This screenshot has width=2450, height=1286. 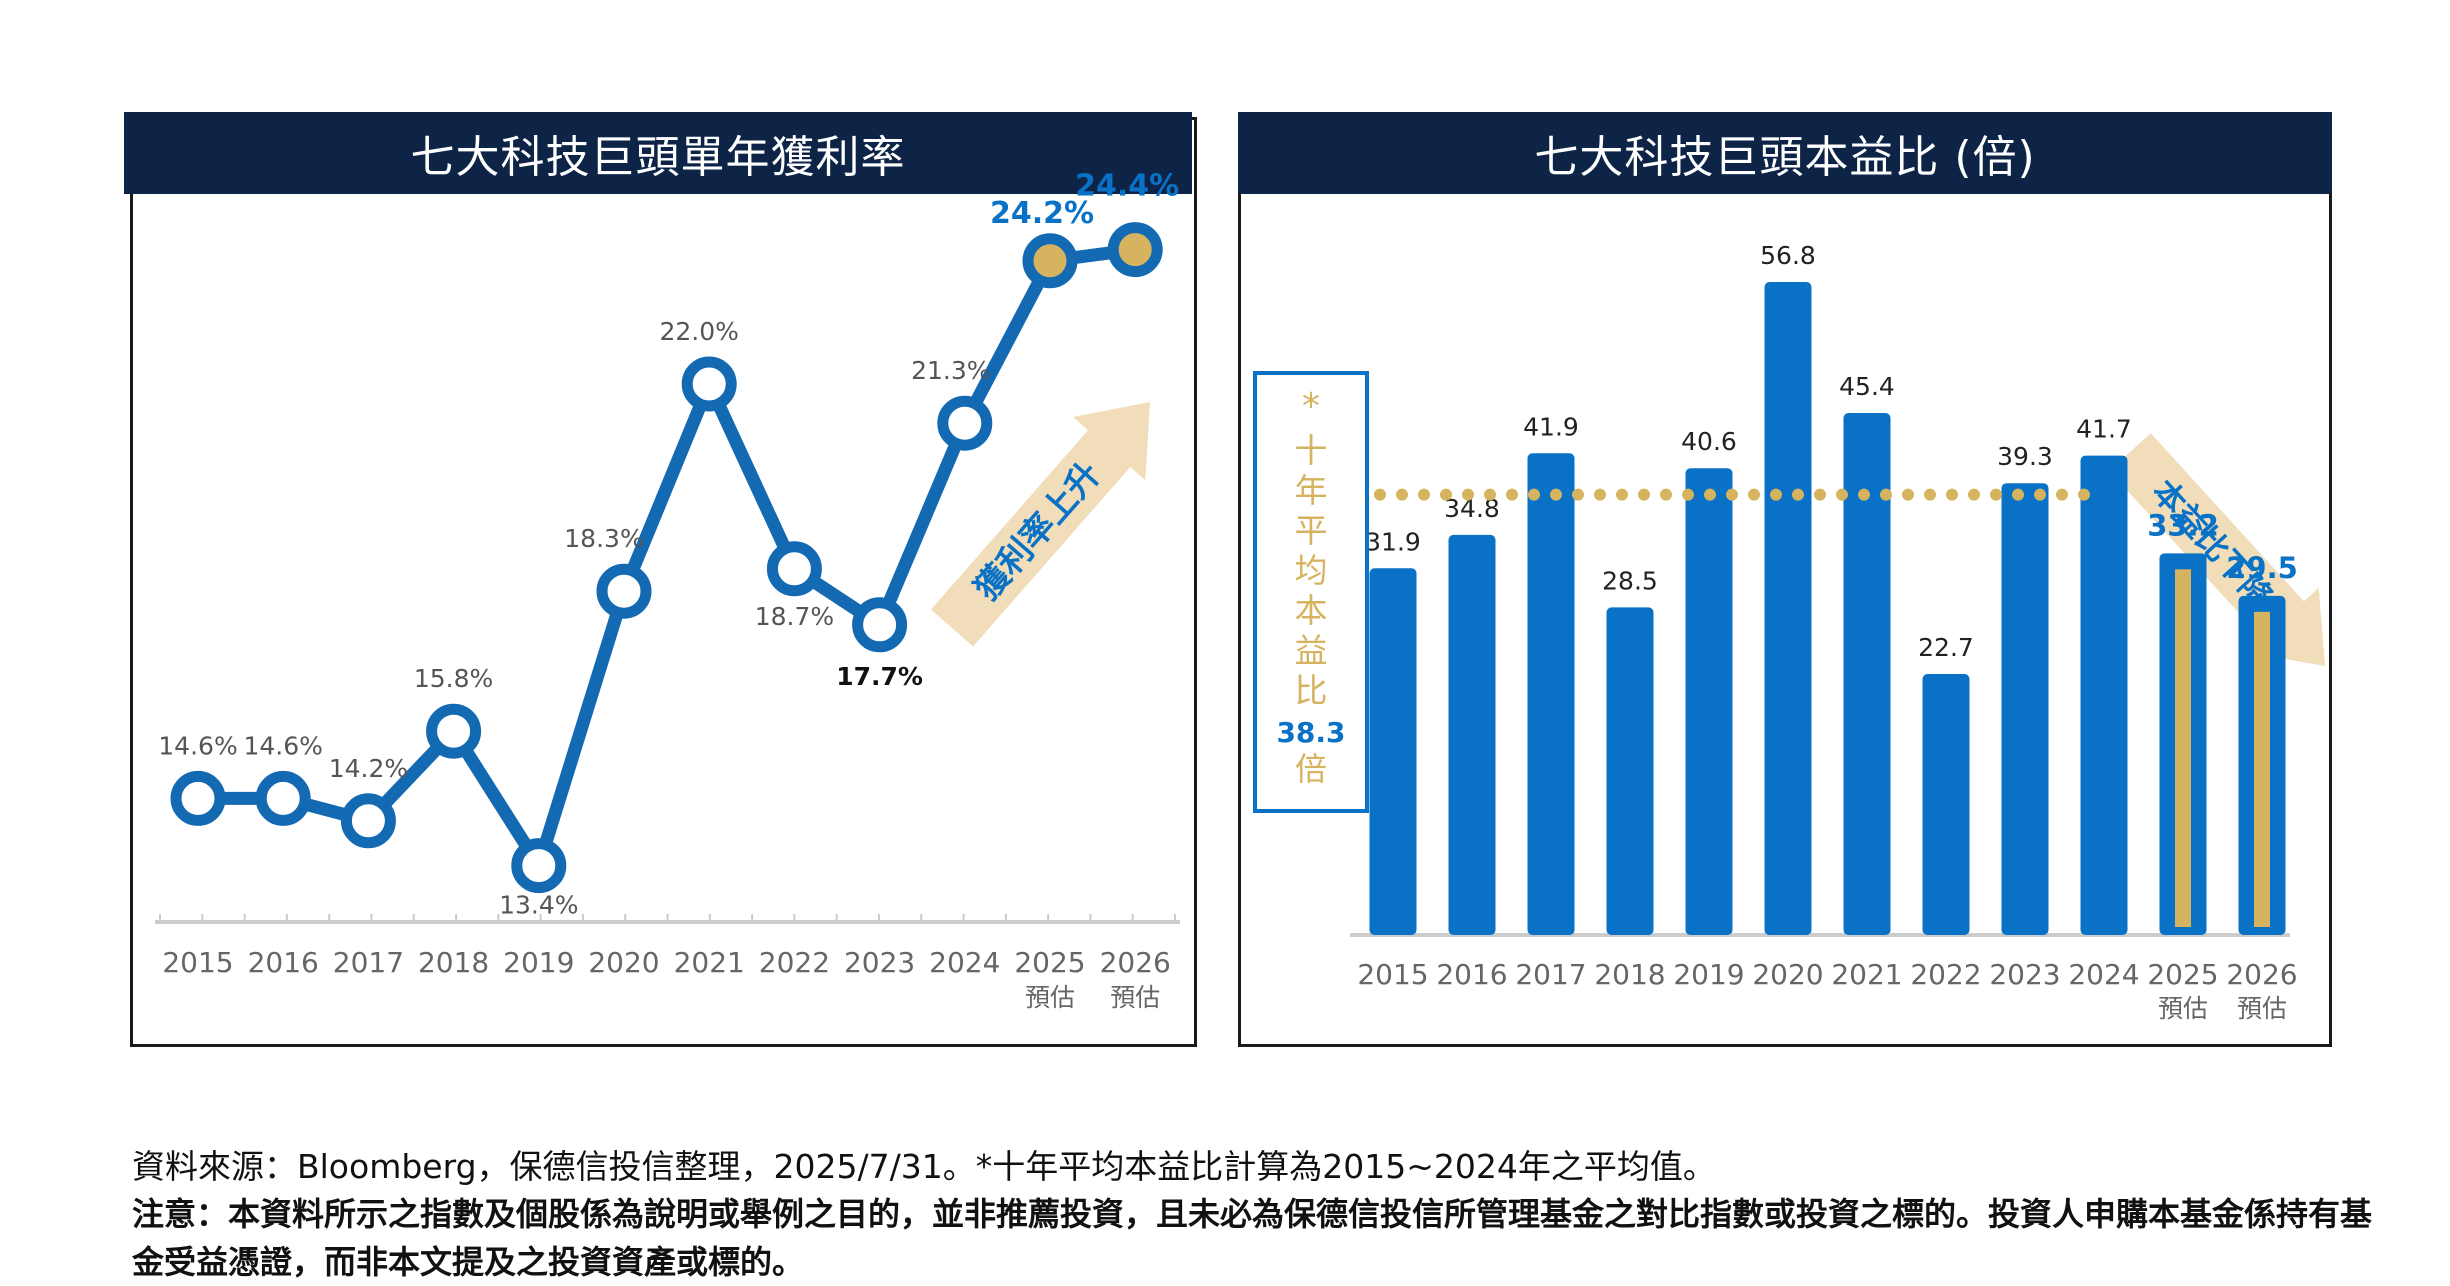 What do you see at coordinates (1709, 441) in the screenshot?
I see `data-value-label: 40.6` at bounding box center [1709, 441].